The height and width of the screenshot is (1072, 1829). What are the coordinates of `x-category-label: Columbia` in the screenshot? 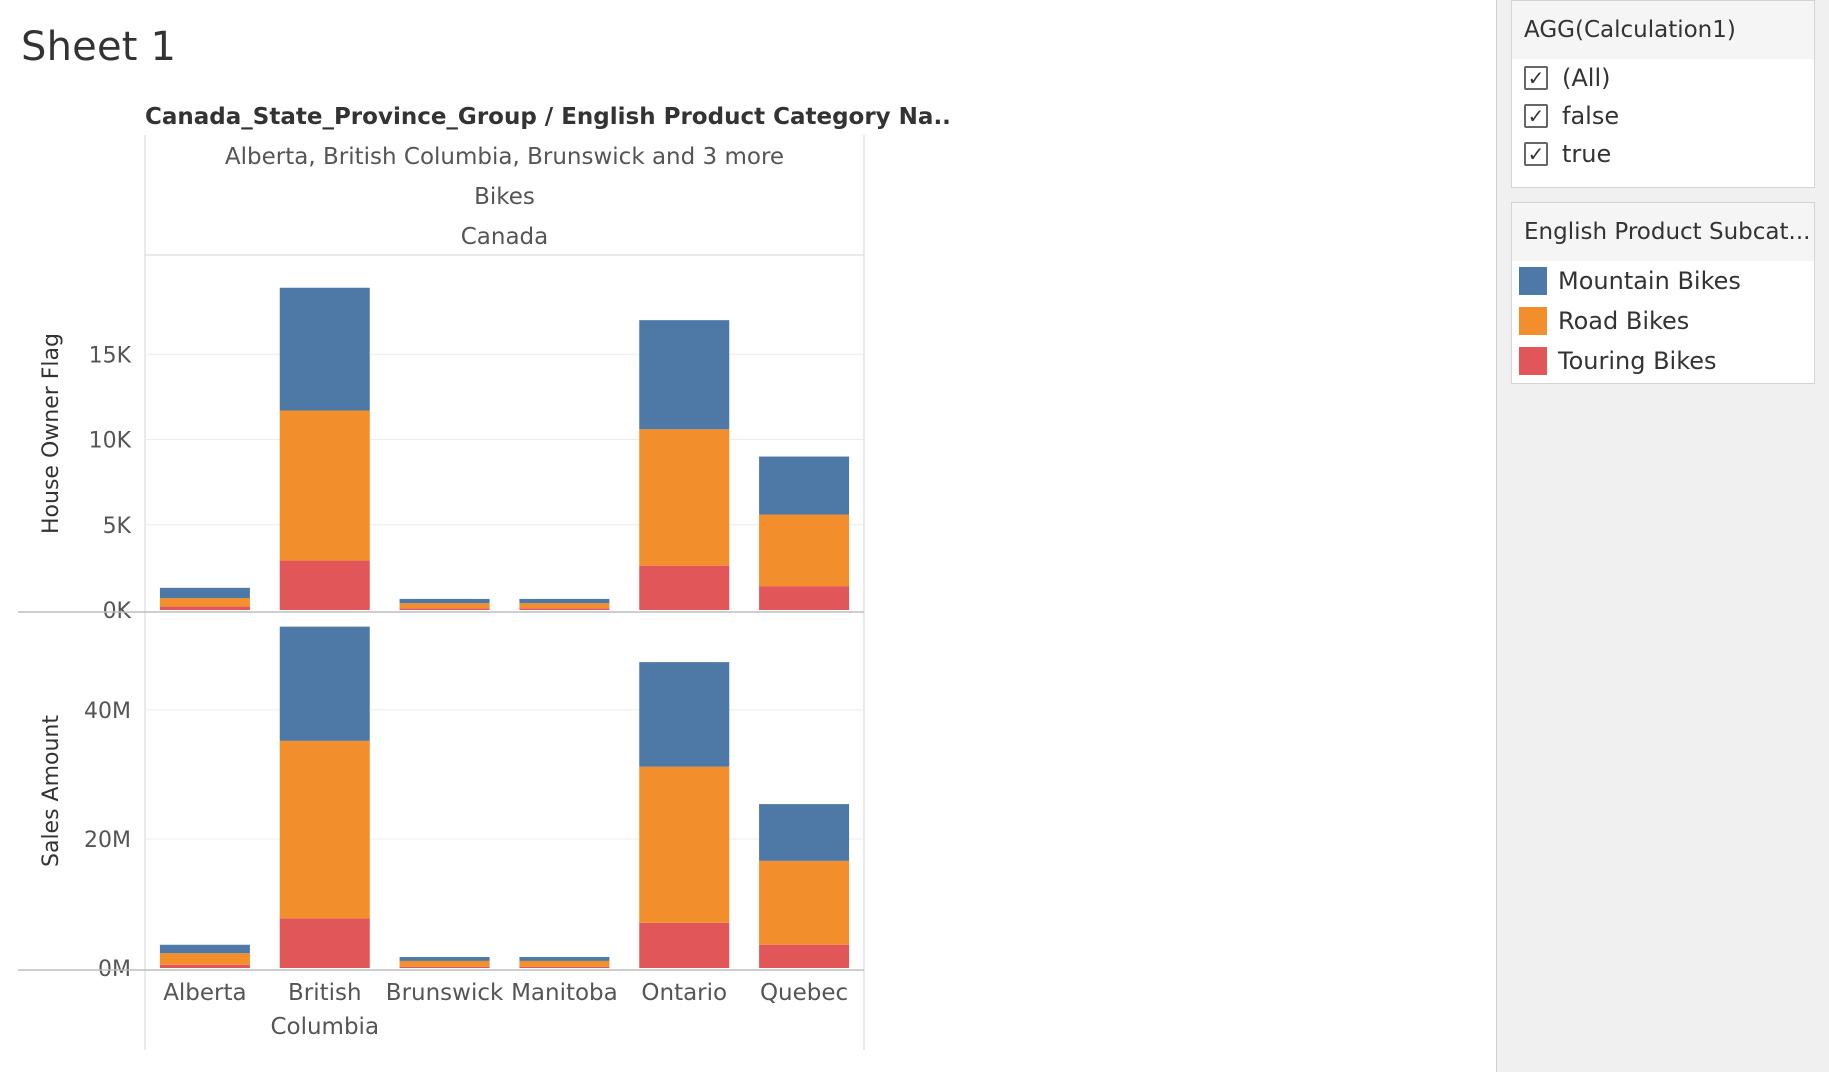 It's located at (324, 1027).